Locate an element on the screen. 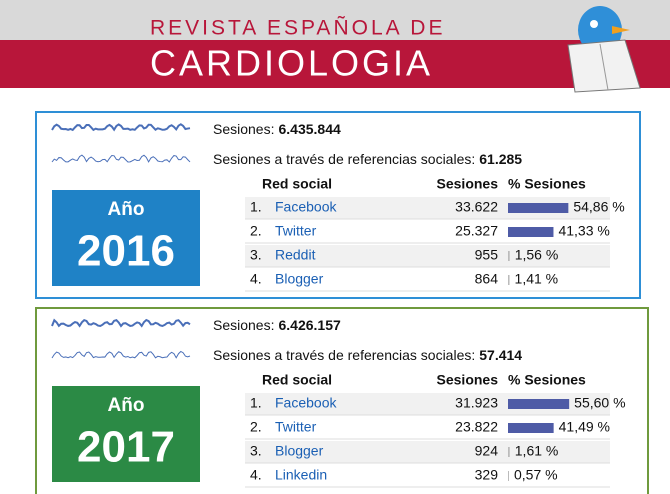 Image resolution: width=670 pixels, height=494 pixels. social-value: 57.414 is located at coordinates (500, 355).